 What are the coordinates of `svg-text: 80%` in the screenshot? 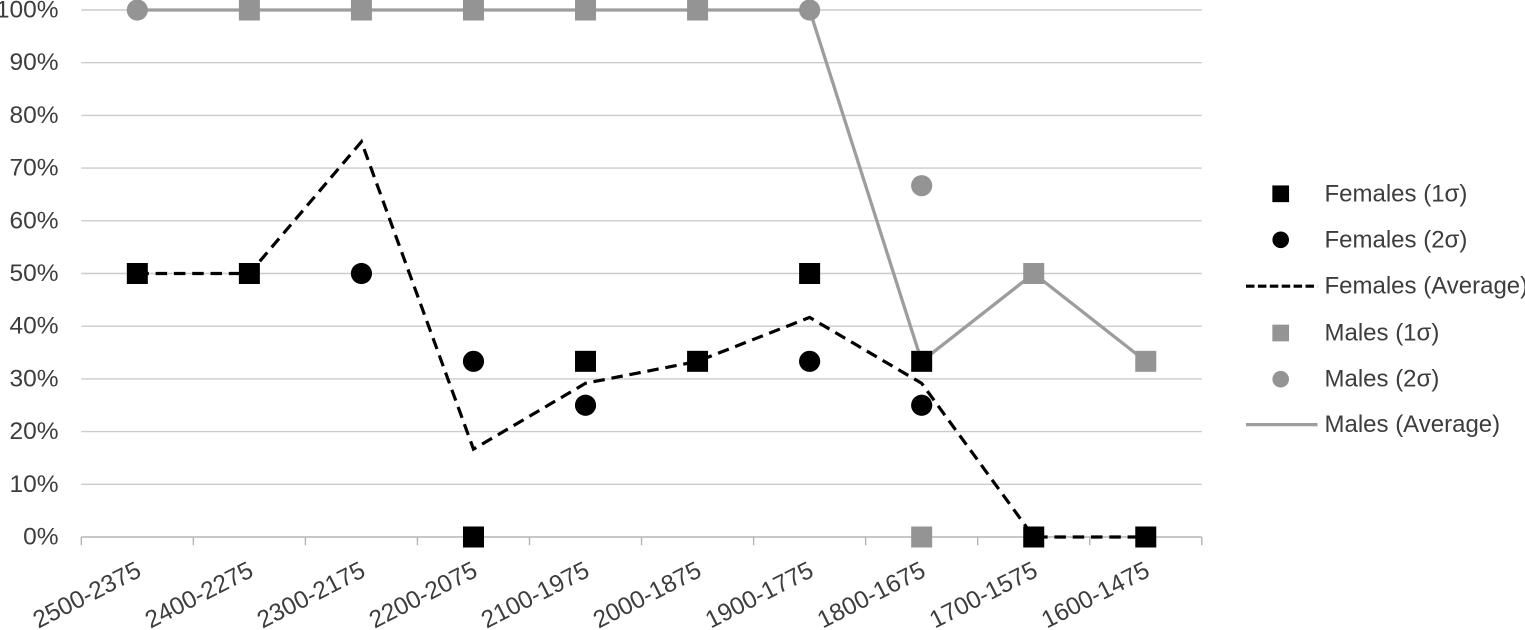 It's located at (33, 115).